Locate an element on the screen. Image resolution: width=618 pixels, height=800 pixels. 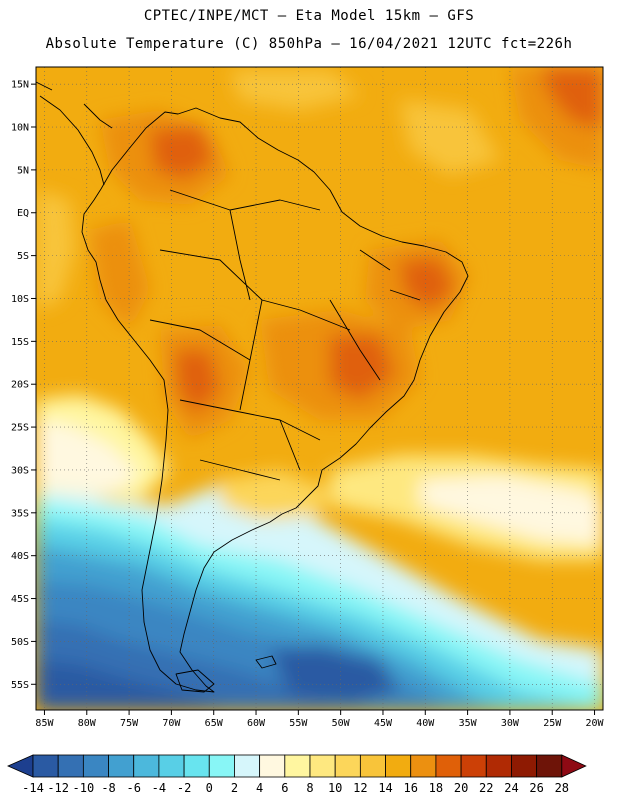
colorbar-low-arrow is located at coordinates (20, 766).